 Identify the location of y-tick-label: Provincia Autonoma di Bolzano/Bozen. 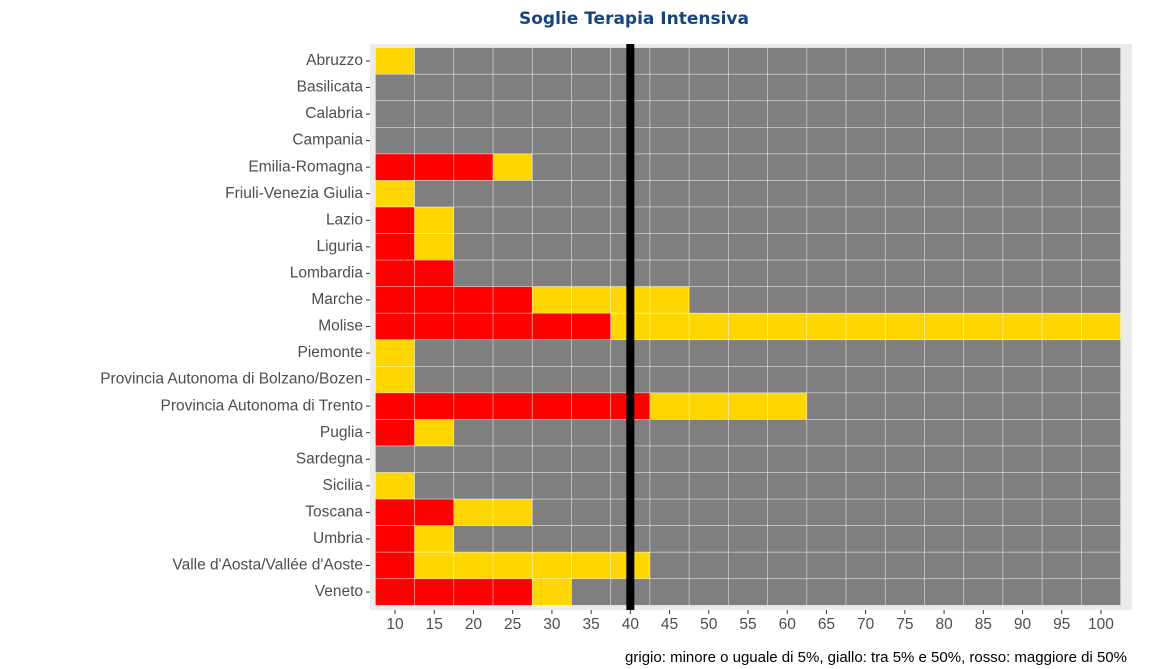
(231, 379).